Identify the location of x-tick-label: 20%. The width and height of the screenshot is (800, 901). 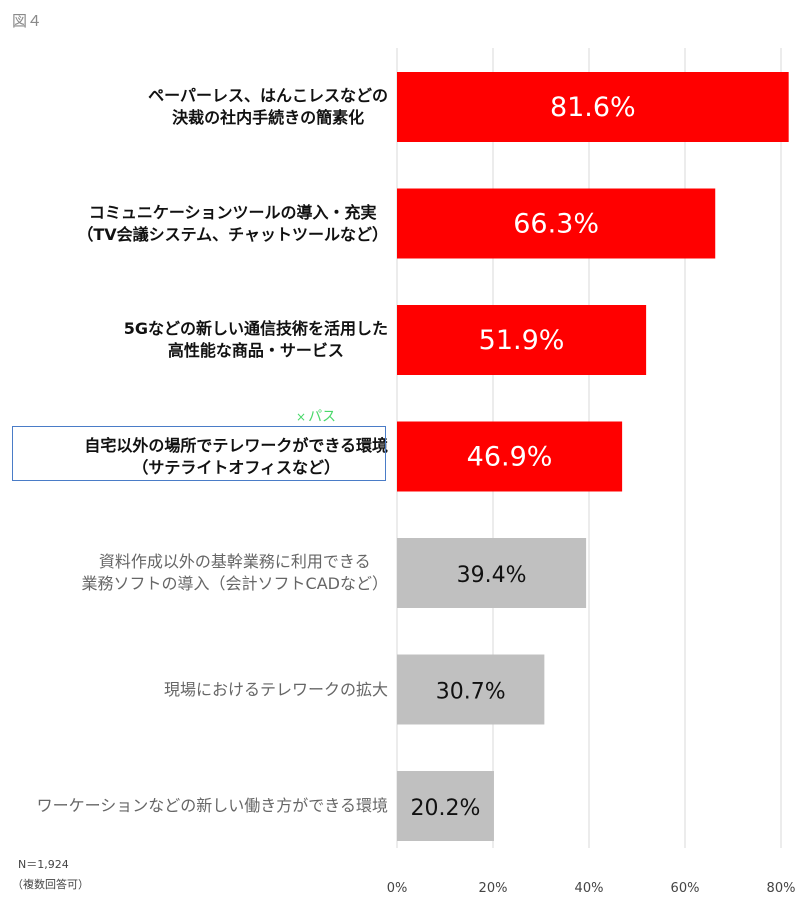
(493, 888).